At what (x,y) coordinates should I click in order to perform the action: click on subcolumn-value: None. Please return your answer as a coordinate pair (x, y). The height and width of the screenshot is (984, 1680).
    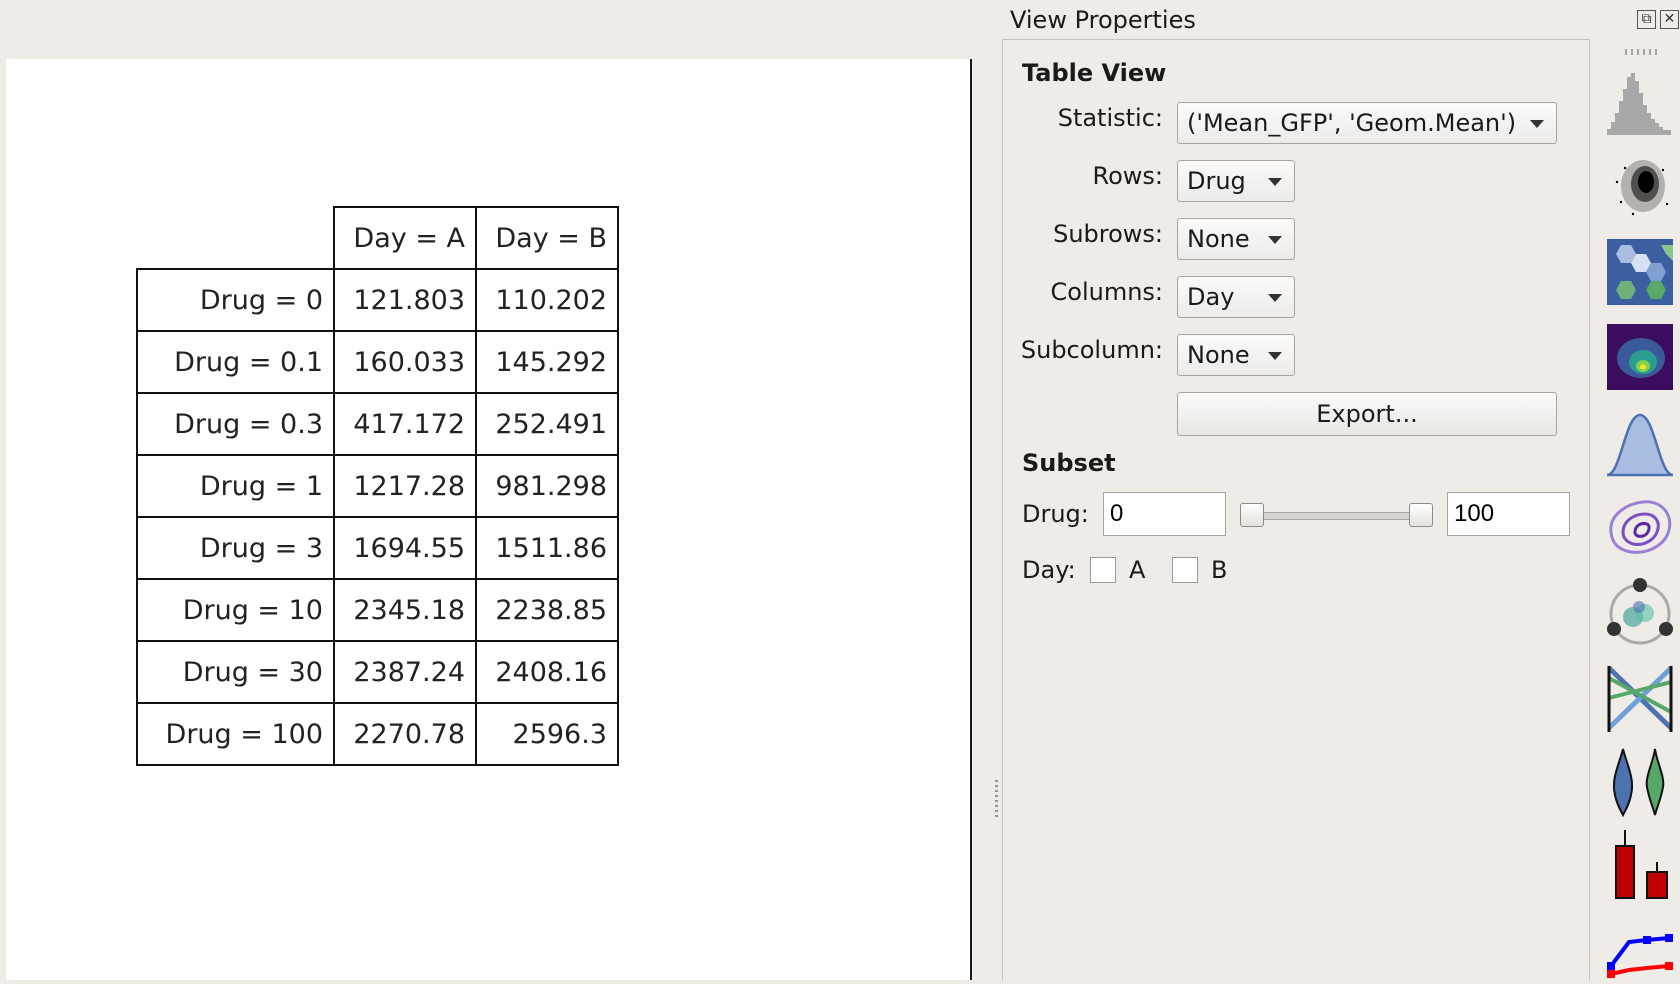
    Looking at the image, I should click on (1218, 355).